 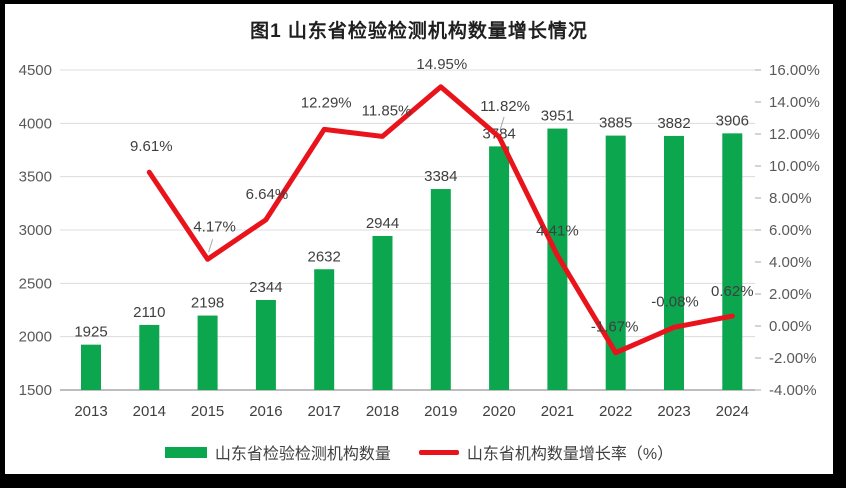 I want to click on line-value-label: 0.62%, so click(x=732, y=291).